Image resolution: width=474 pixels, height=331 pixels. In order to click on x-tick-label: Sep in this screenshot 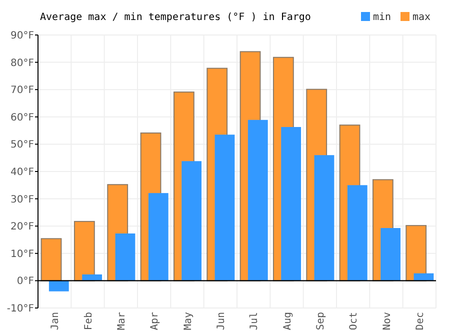, I will do `click(320, 321)`.